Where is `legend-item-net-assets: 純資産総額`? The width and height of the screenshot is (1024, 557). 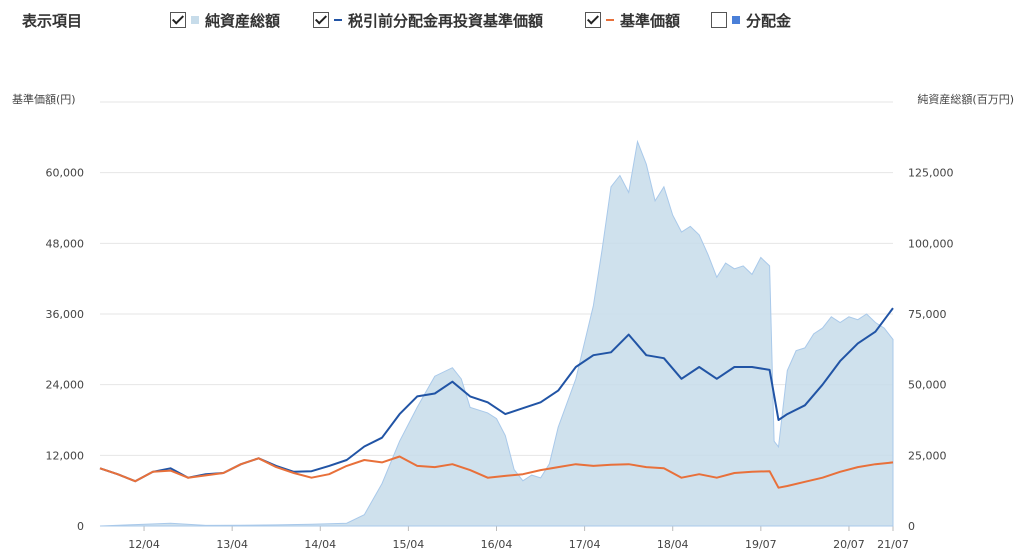
legend-item-net-assets: 純資産総額 is located at coordinates (225, 20).